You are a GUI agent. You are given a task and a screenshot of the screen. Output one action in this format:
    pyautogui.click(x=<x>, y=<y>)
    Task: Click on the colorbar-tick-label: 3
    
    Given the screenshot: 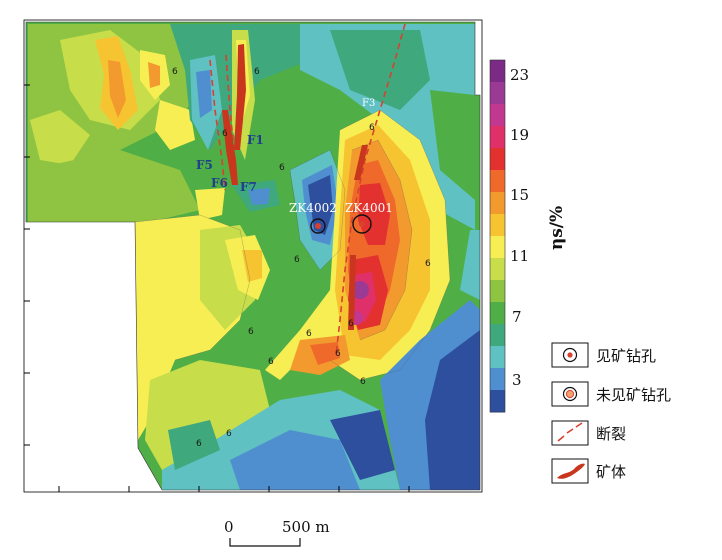 What is the action you would take?
    pyautogui.click(x=517, y=380)
    